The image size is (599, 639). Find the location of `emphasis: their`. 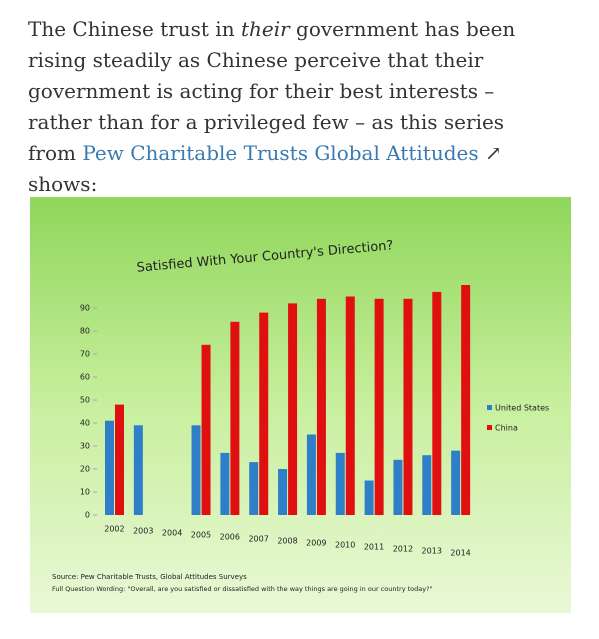

emphasis: their is located at coordinates (265, 29).